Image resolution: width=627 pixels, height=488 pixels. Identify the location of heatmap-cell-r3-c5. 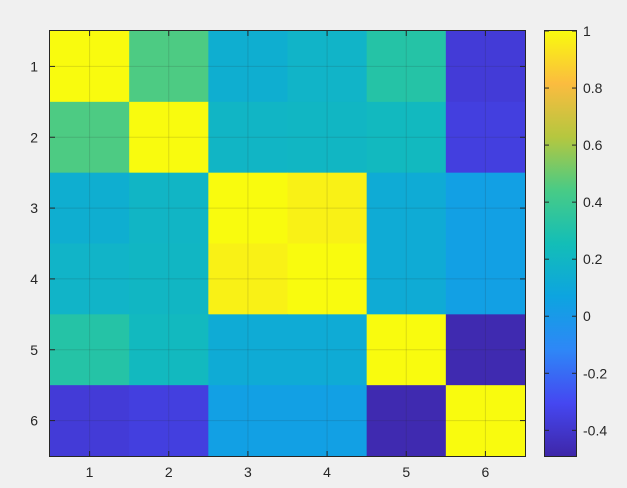
(406, 208).